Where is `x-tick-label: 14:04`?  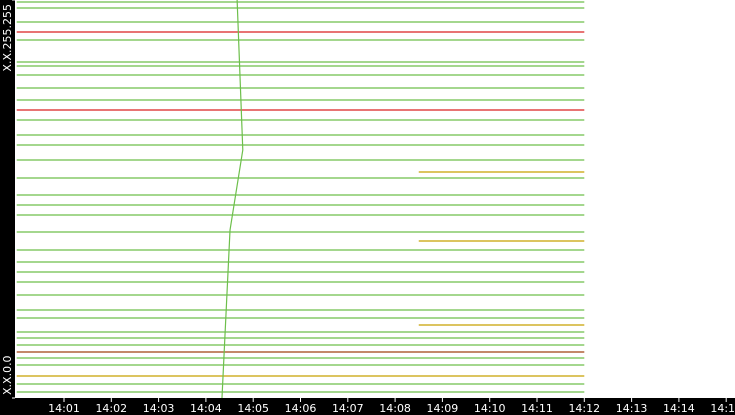 x-tick-label: 14:04 is located at coordinates (206, 408).